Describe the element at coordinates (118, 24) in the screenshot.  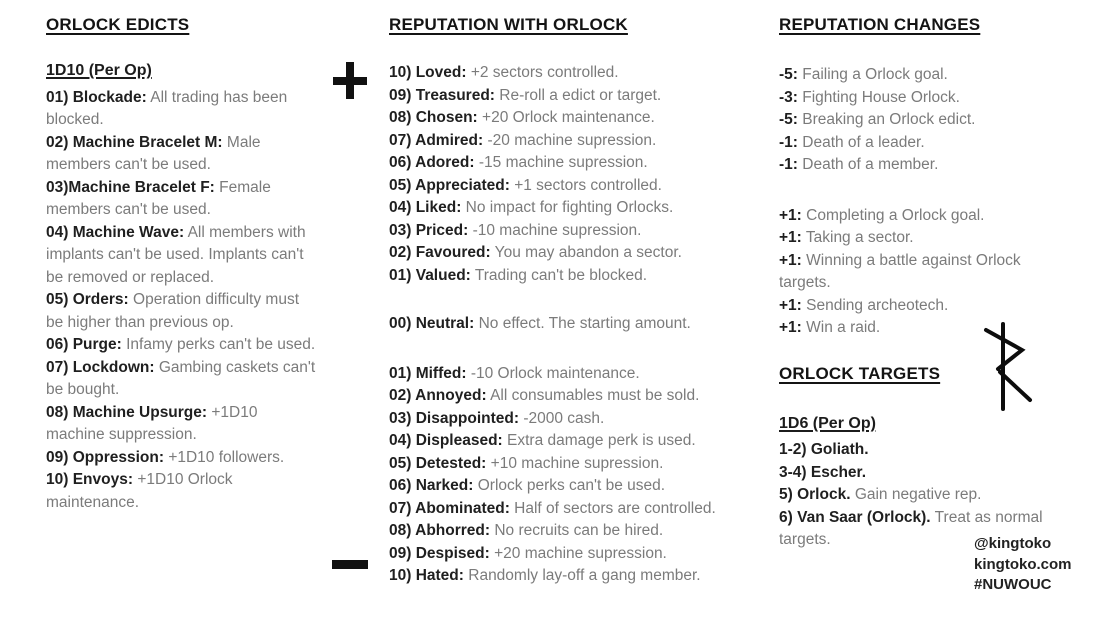
I see `edicts-title: ORLOCK EDICTS` at that location.